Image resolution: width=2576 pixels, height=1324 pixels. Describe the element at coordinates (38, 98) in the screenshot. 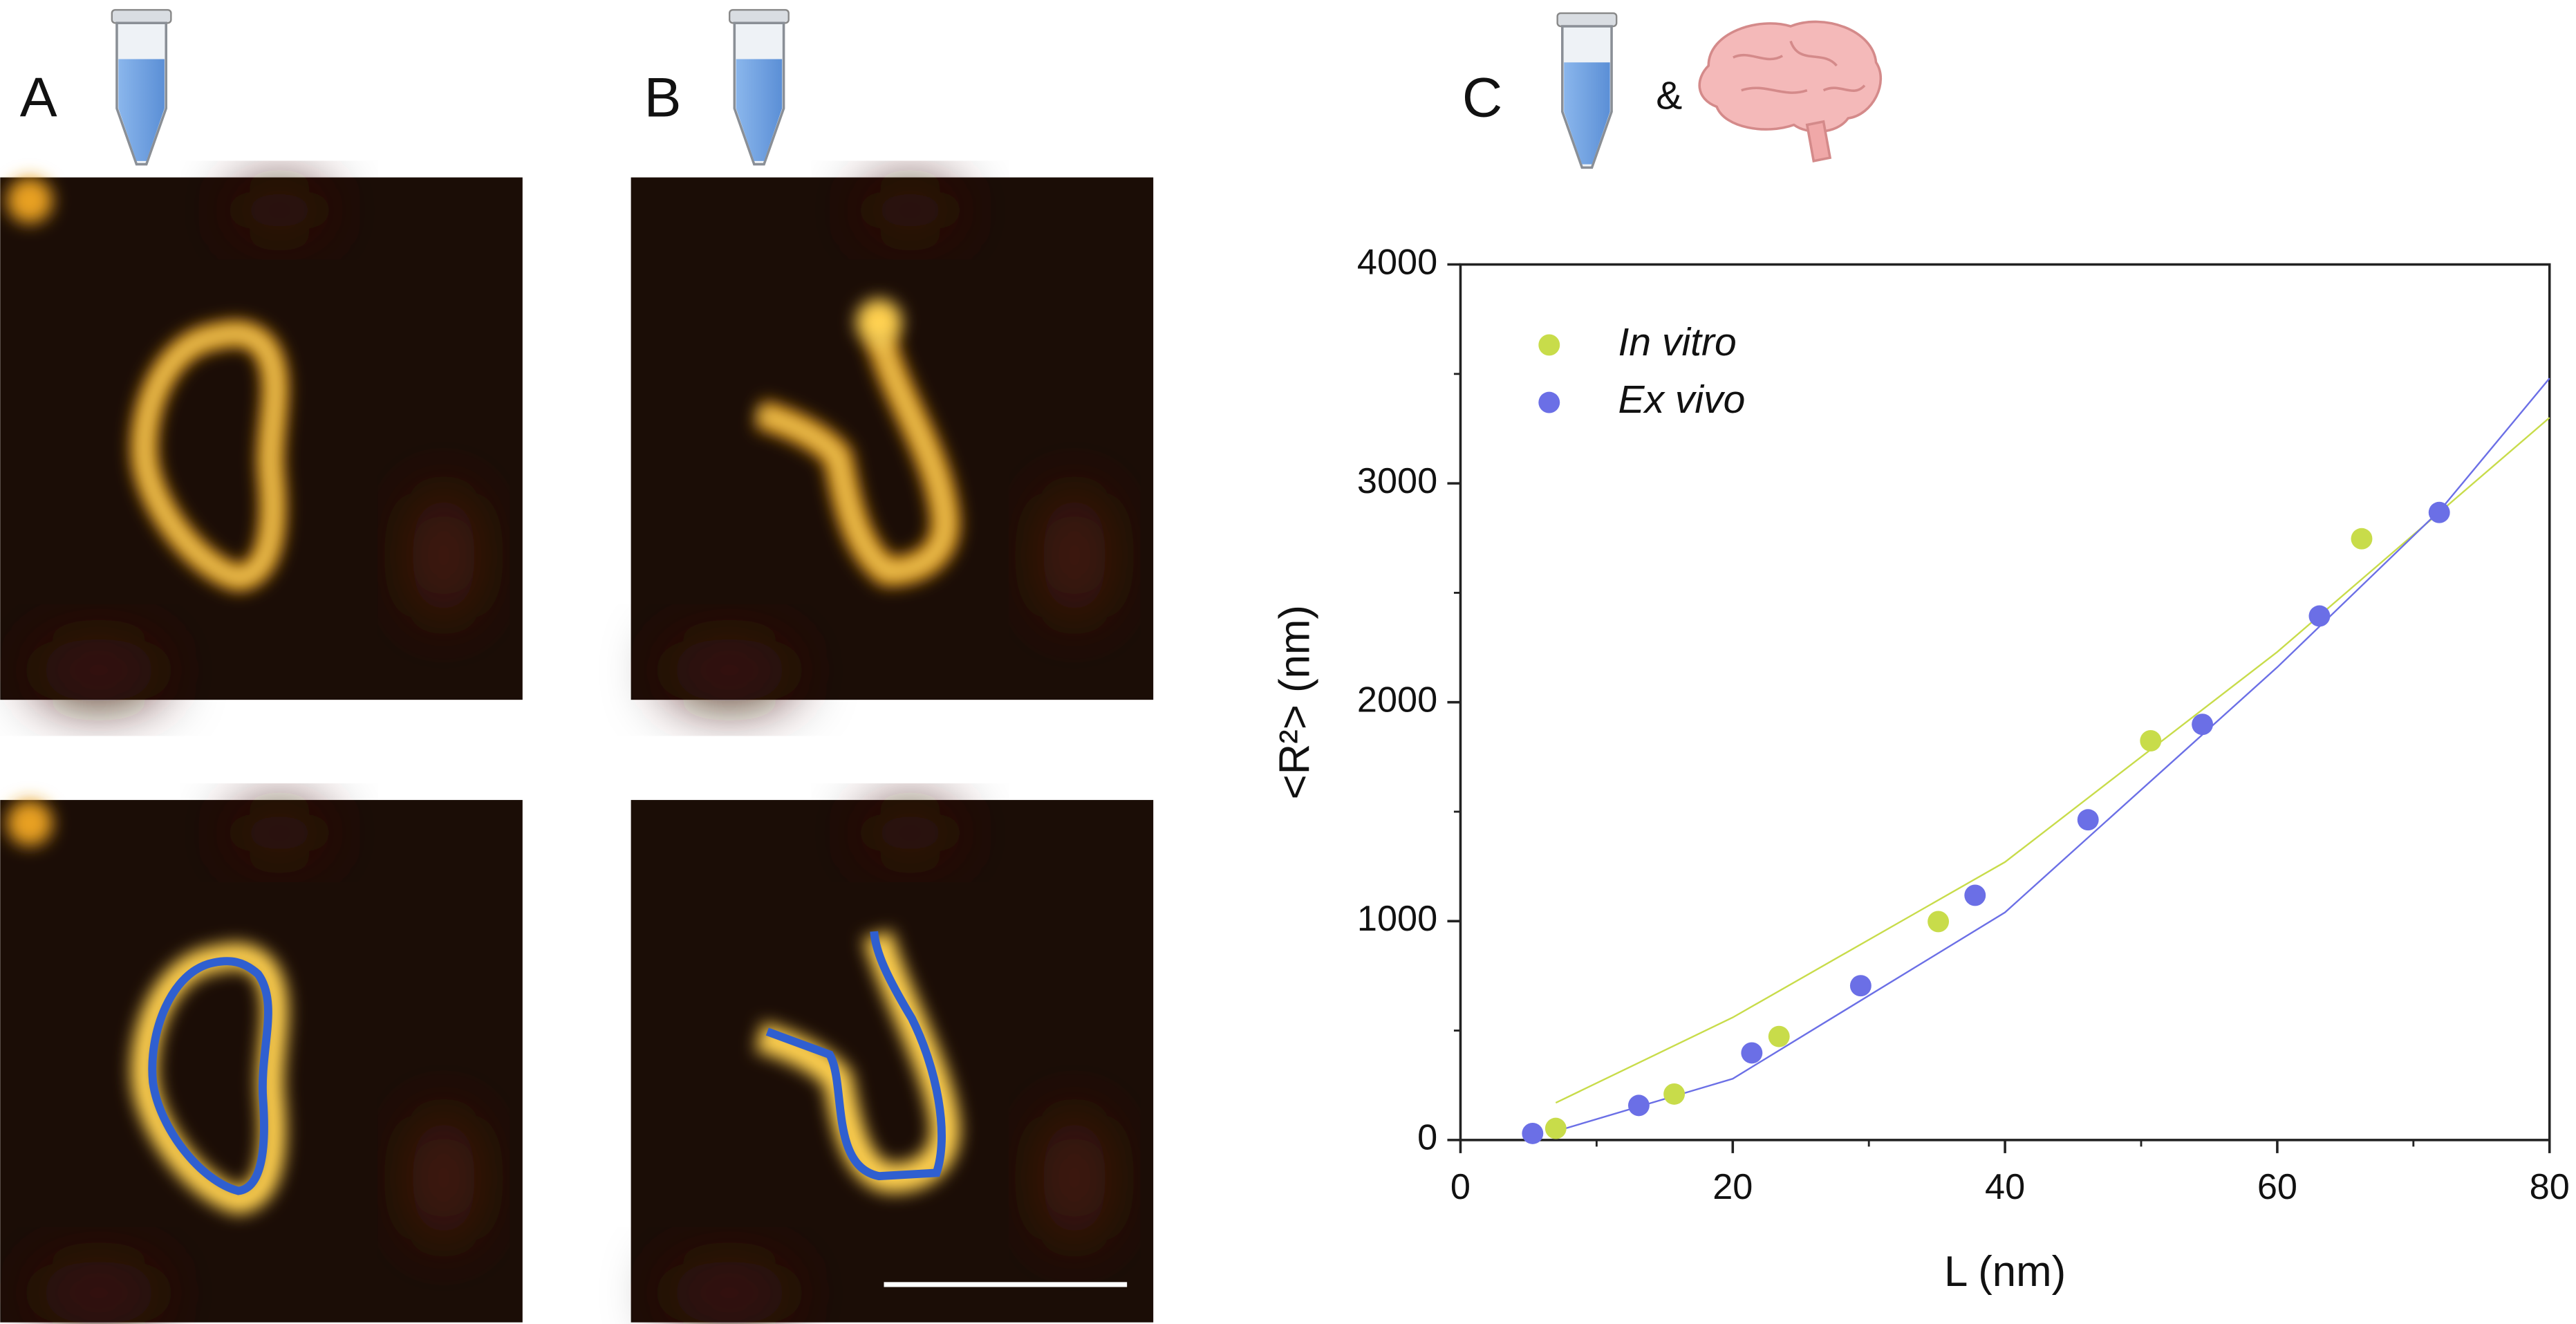

I see `panel-label: A` at that location.